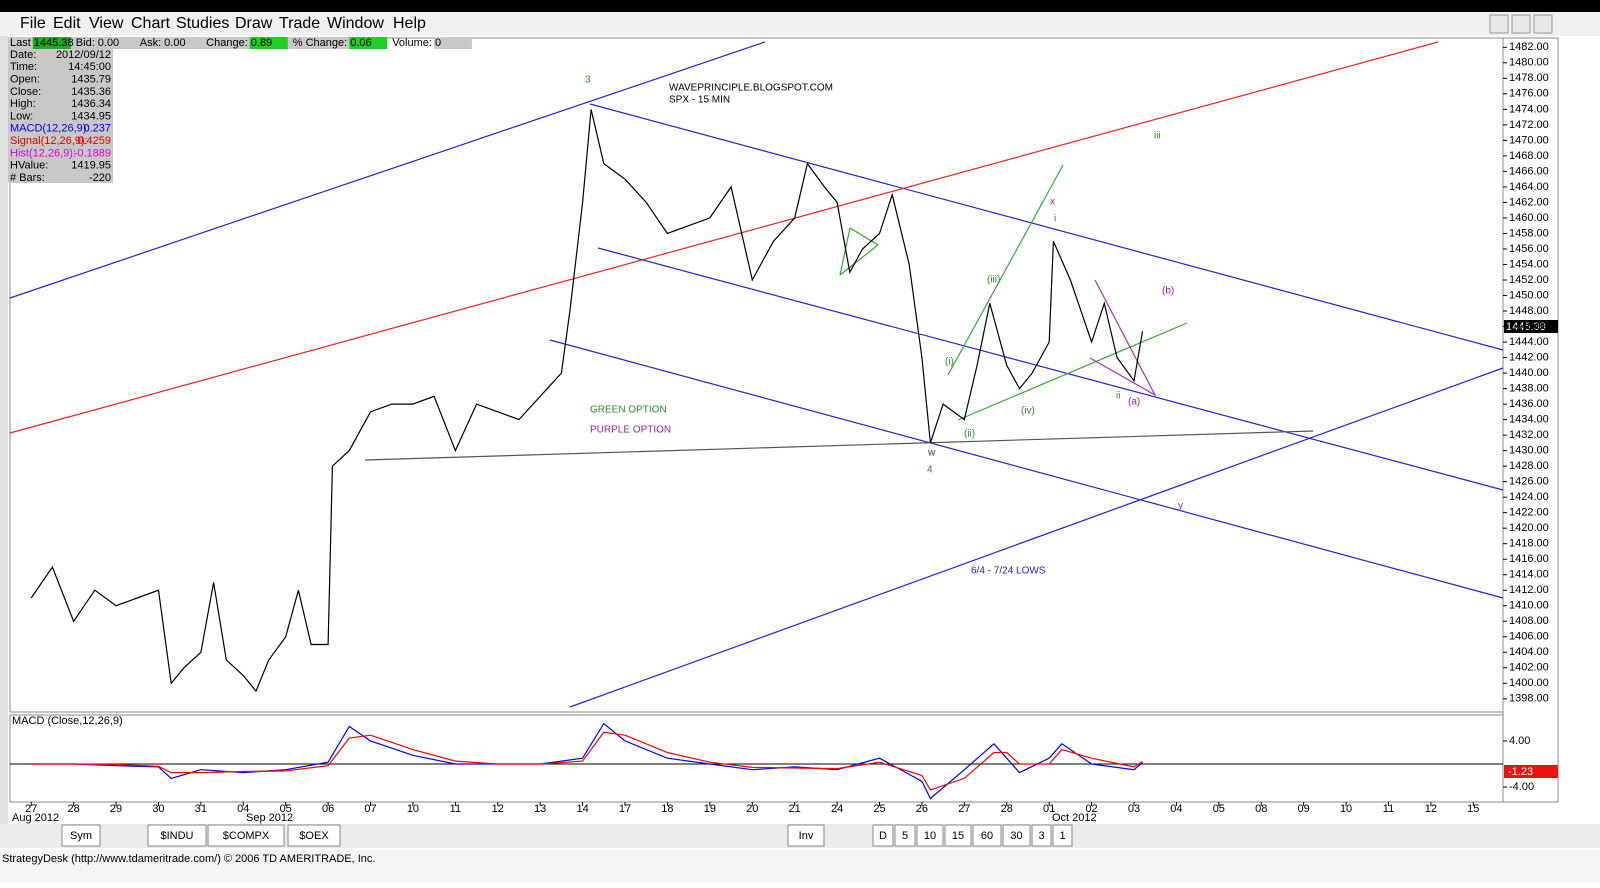 This screenshot has height=888, width=1600. What do you see at coordinates (370, 809) in the screenshot?
I see `x-tick-label: 07` at bounding box center [370, 809].